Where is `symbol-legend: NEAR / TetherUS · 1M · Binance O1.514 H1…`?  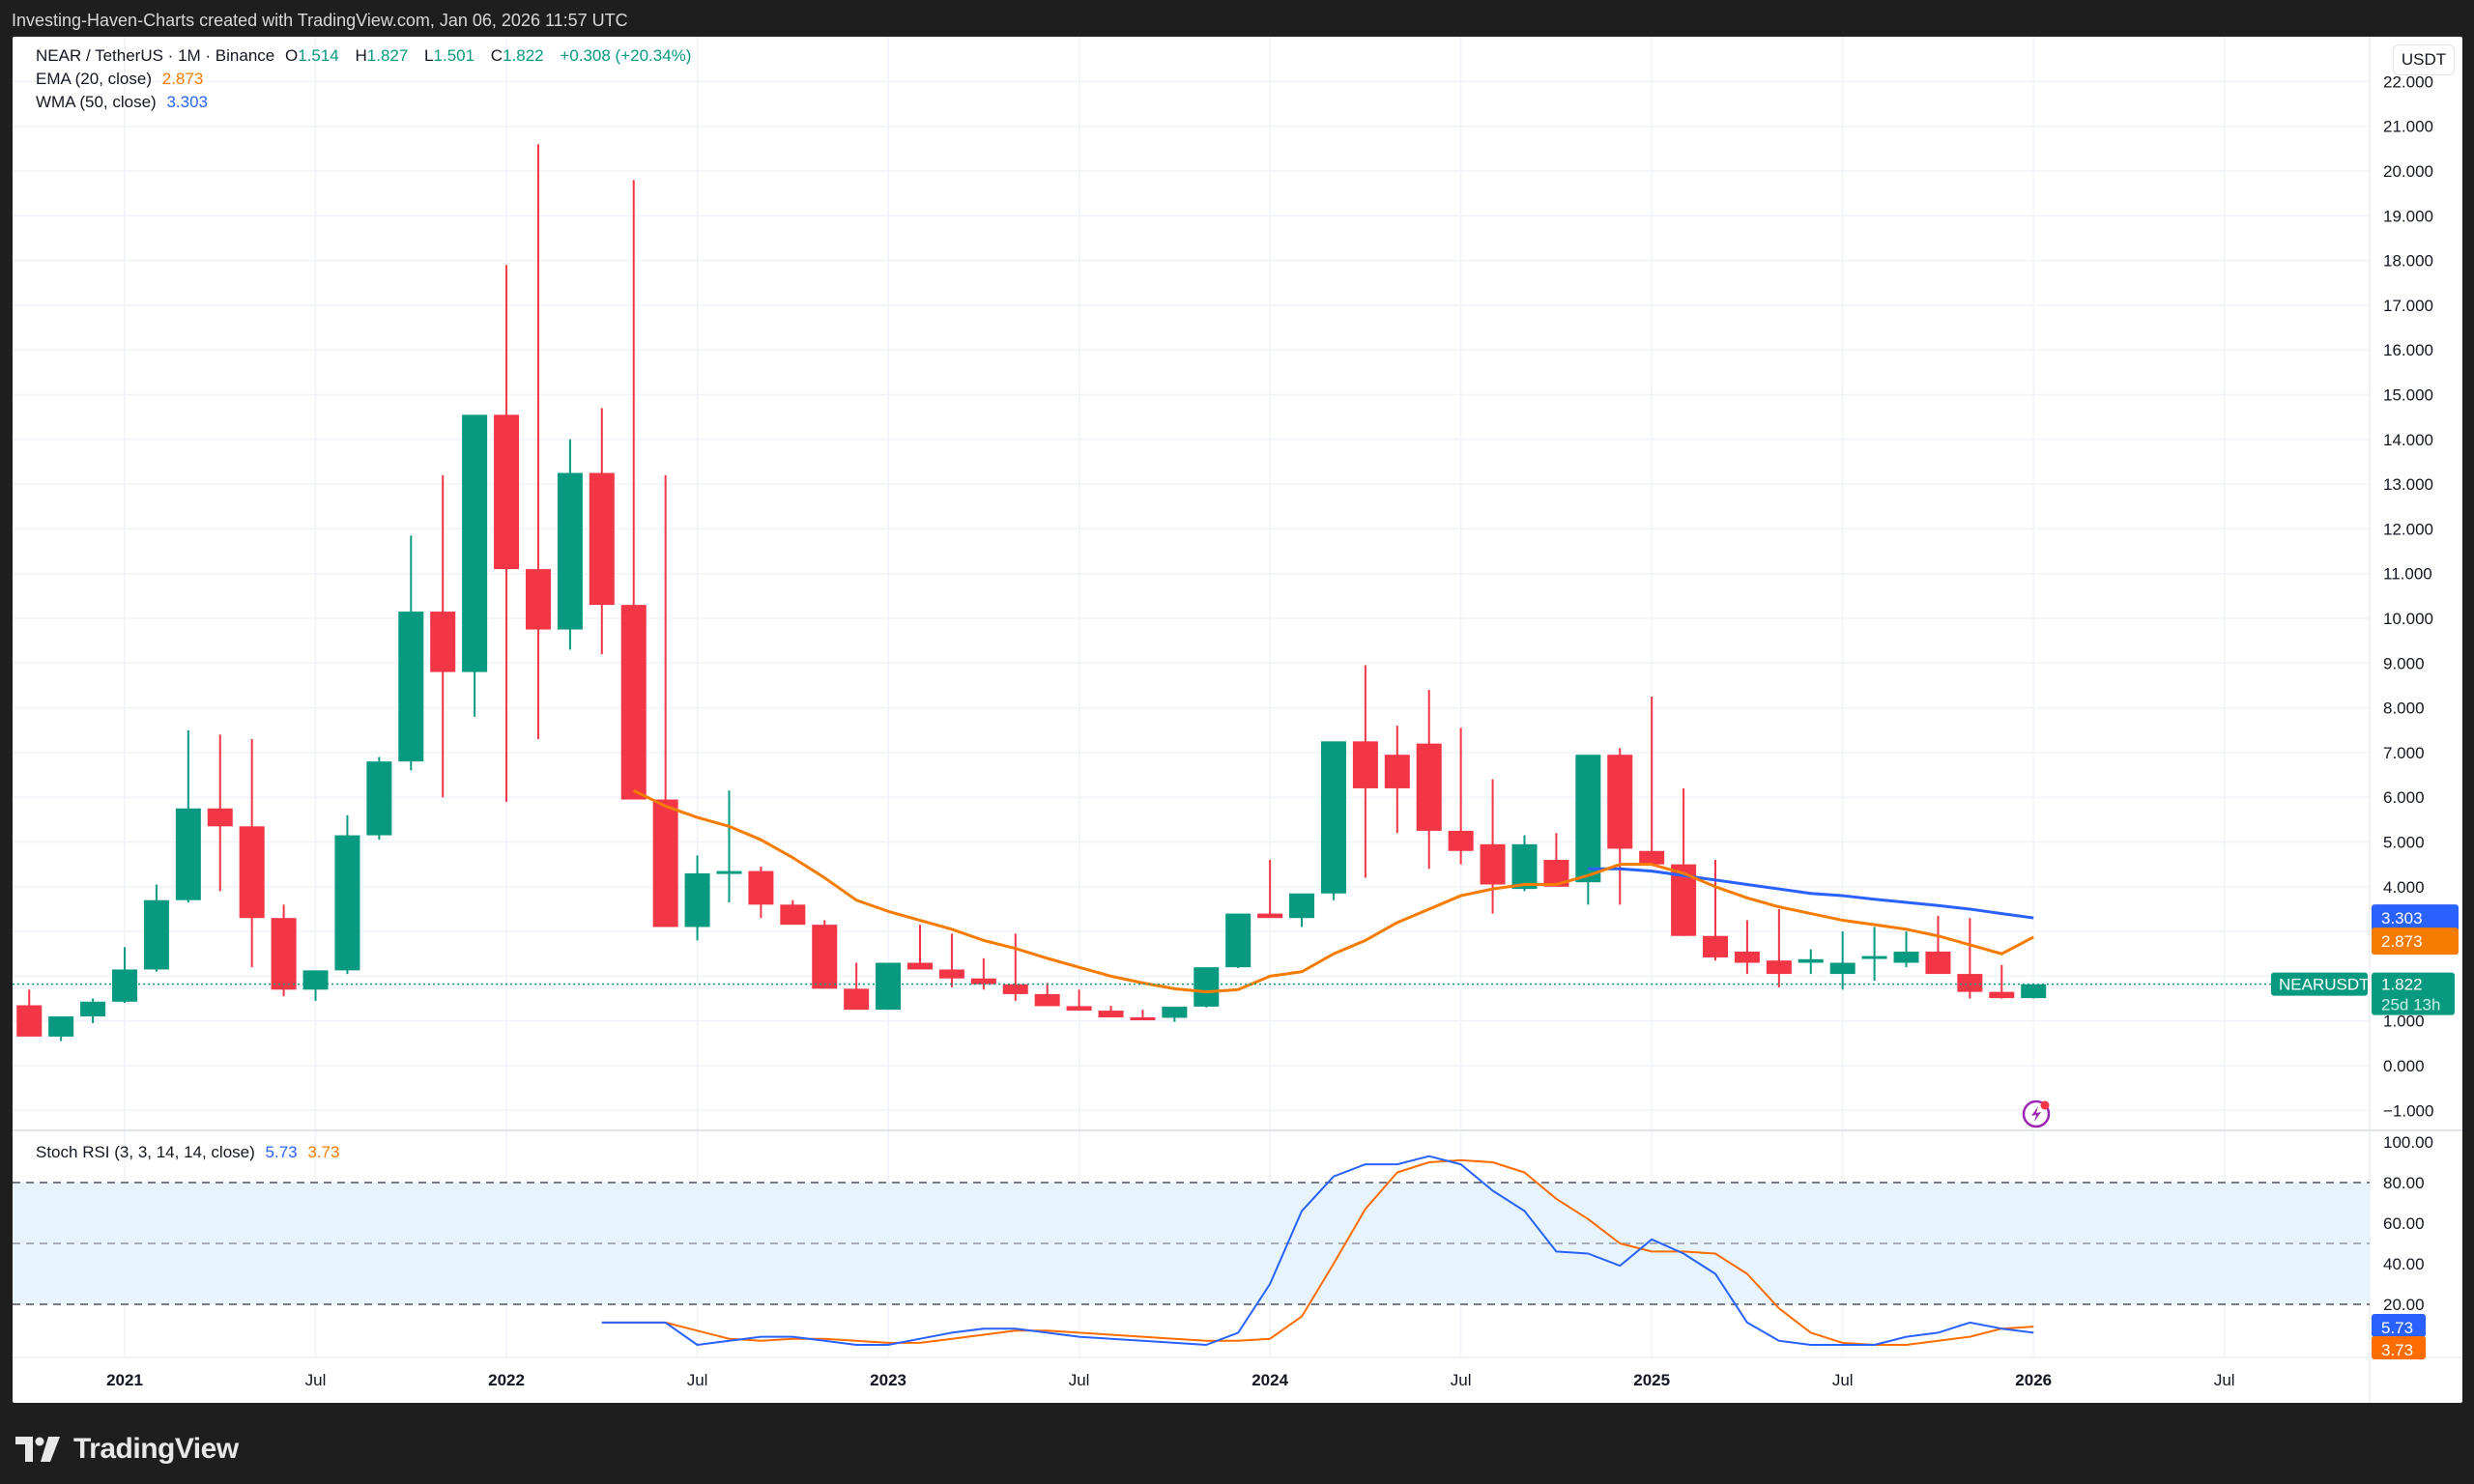
symbol-legend: NEAR / TetherUS · 1M · Binance O1.514 H1… is located at coordinates (367, 56).